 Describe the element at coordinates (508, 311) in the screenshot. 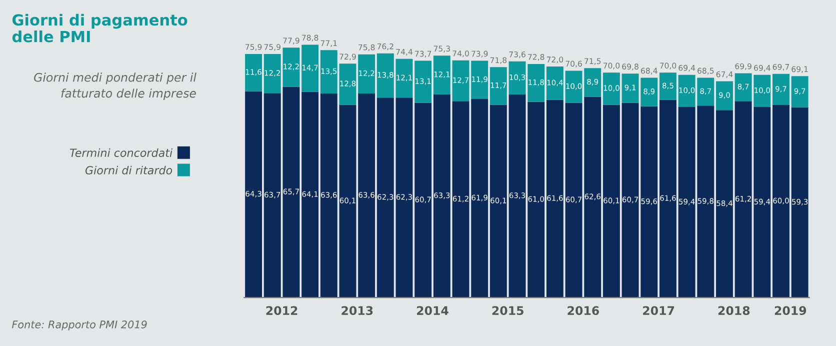

I see `x-tick-label: 2015` at that location.